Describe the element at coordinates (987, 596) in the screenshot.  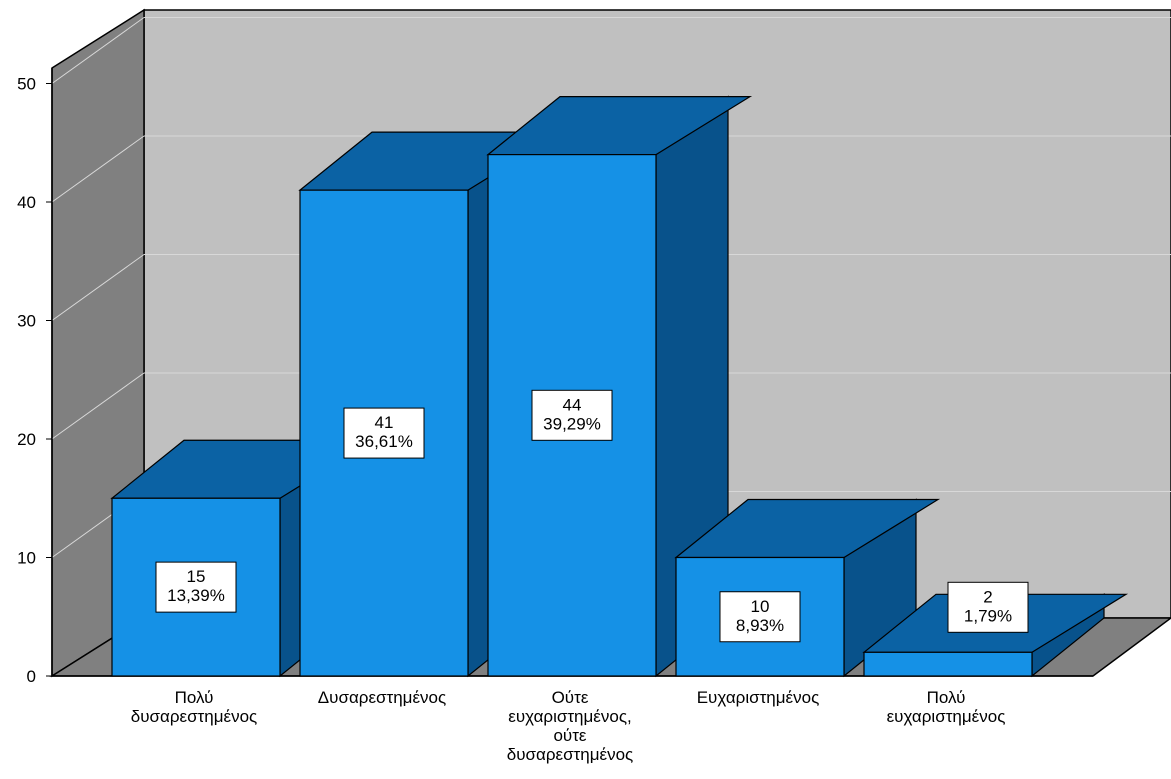
I see `data-label-count: 2` at that location.